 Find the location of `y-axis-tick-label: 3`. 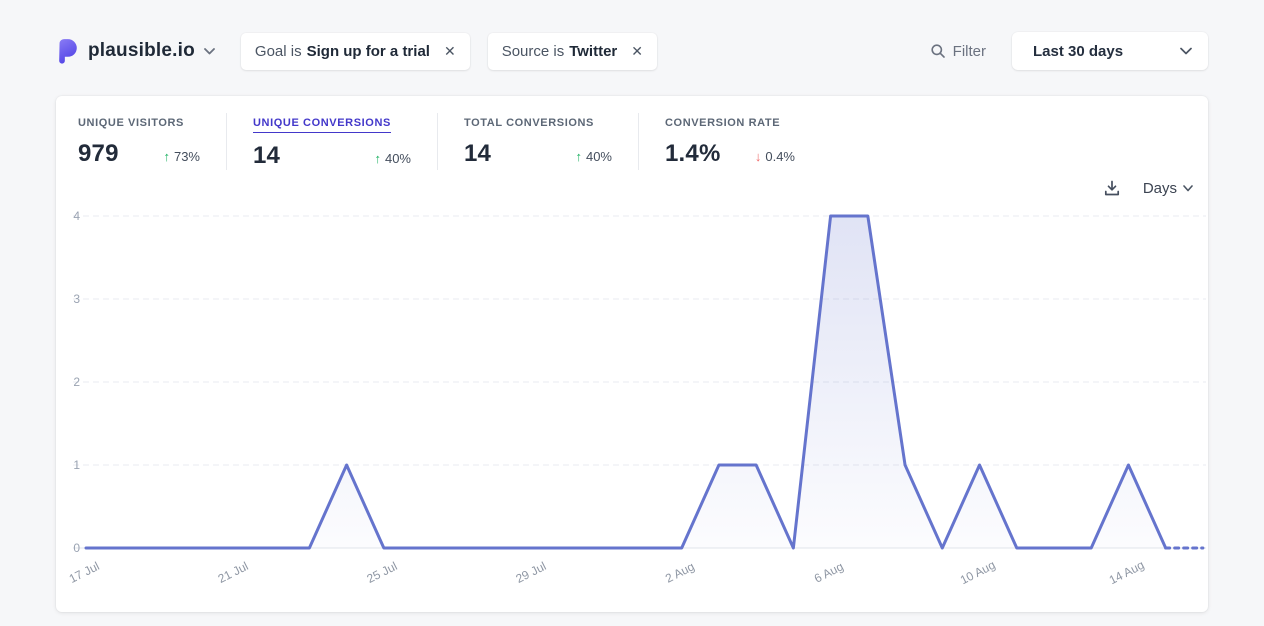

y-axis-tick-label: 3 is located at coordinates (76, 299).